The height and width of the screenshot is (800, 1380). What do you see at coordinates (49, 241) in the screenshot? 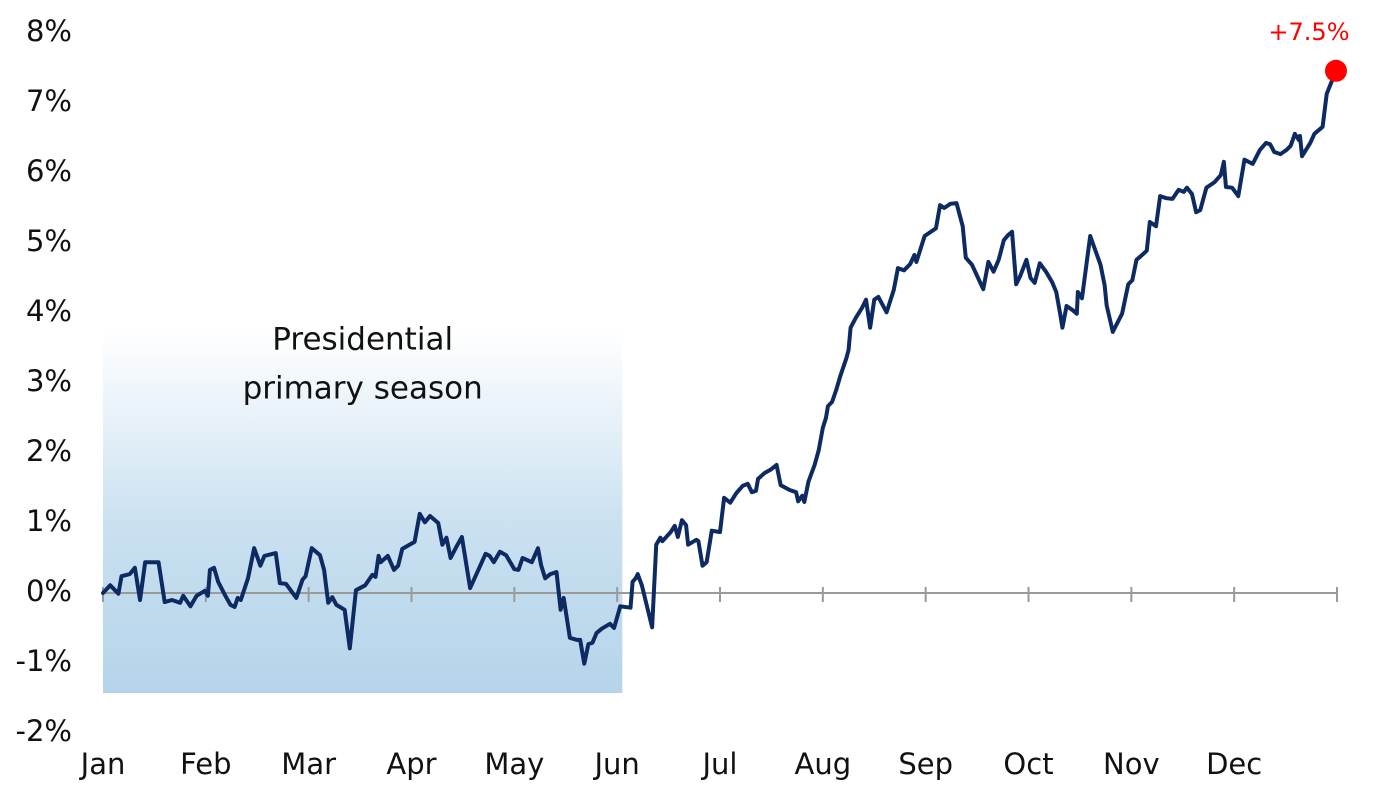
I see `y-tick-label: 5%` at bounding box center [49, 241].